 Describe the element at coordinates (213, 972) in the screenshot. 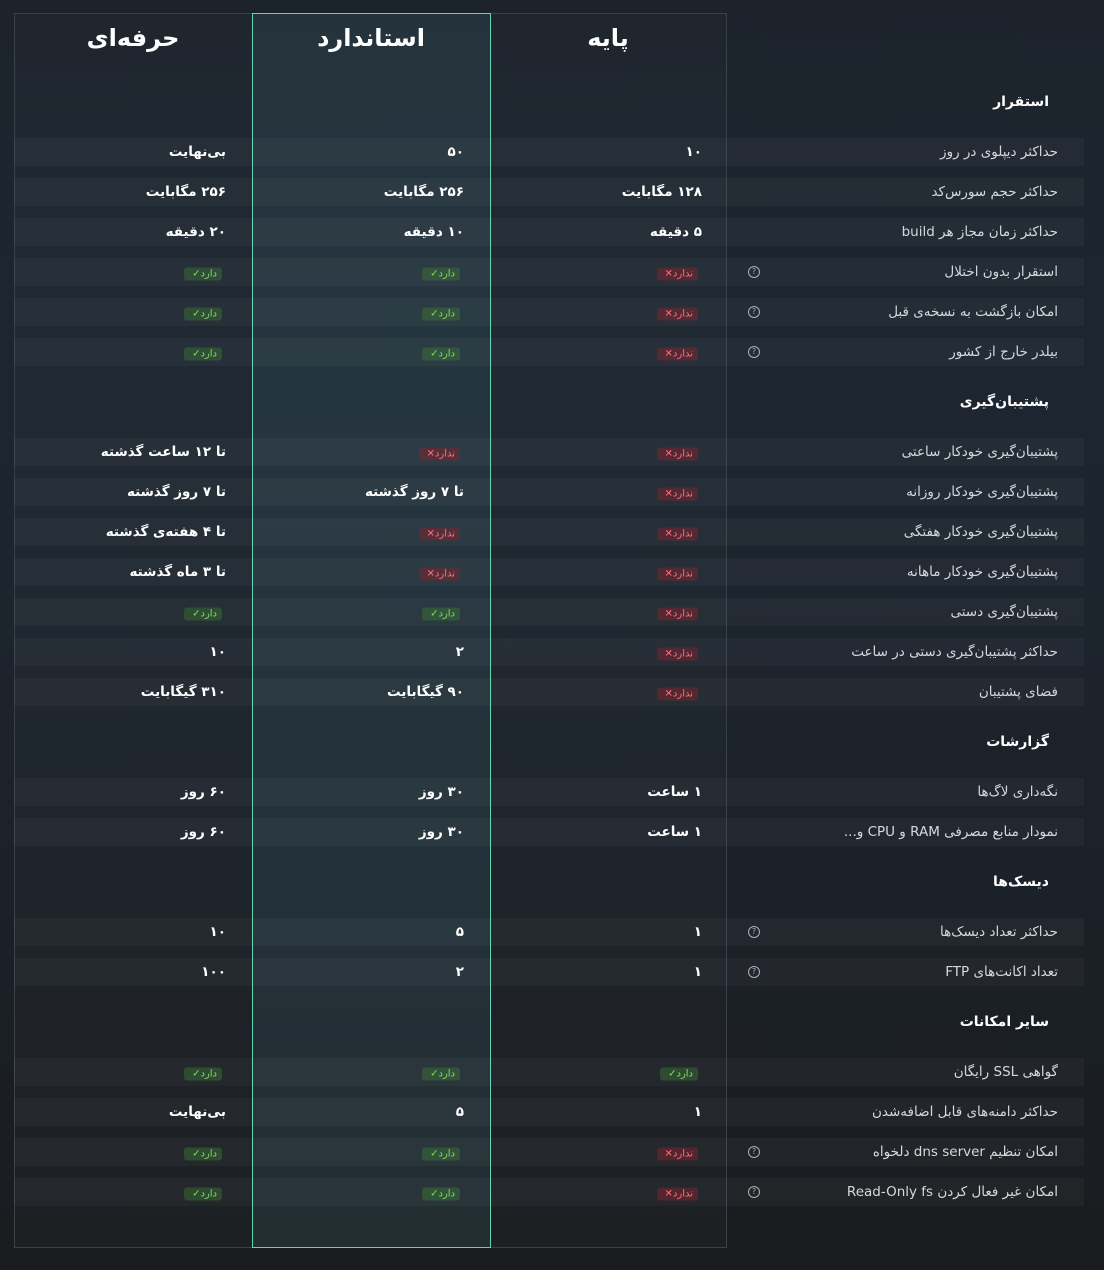

I see `plan-value: ۱۰۰` at that location.